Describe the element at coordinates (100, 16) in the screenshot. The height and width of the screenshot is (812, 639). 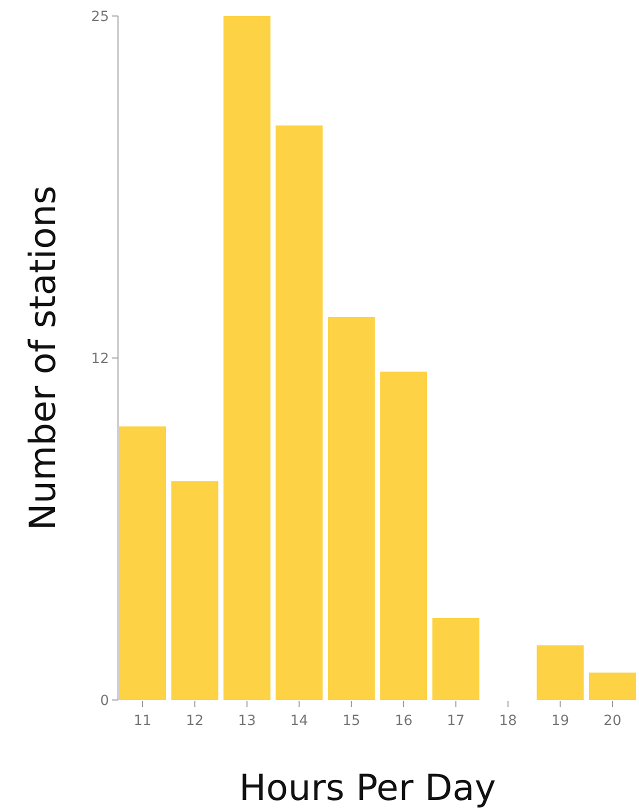
I see `y-tick-label: 25` at that location.